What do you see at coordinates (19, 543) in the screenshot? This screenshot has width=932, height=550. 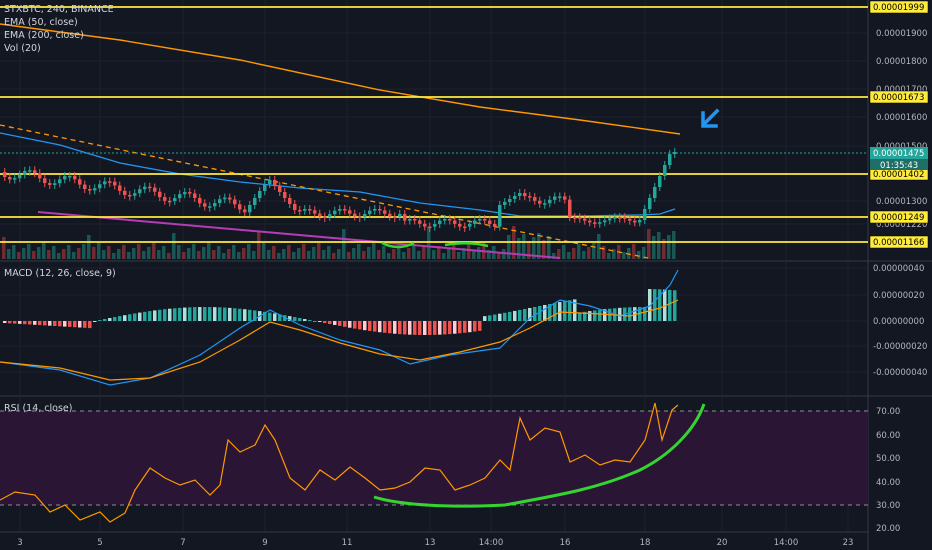 I see `time-tick-label: 3` at bounding box center [19, 543].